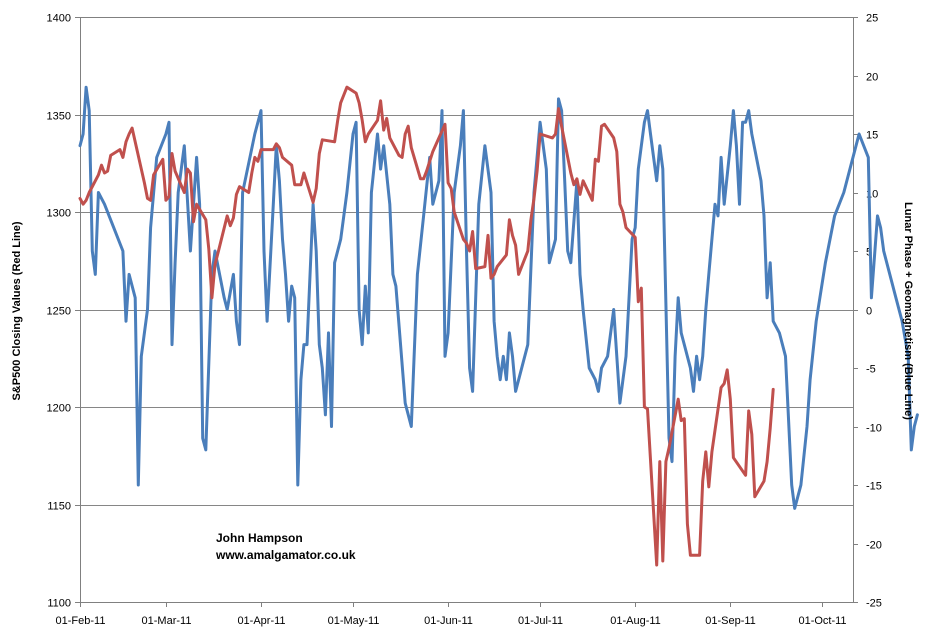 The image size is (926, 643). Describe the element at coordinates (354, 621) in the screenshot. I see `x-tick-label: 01-May-11` at that location.